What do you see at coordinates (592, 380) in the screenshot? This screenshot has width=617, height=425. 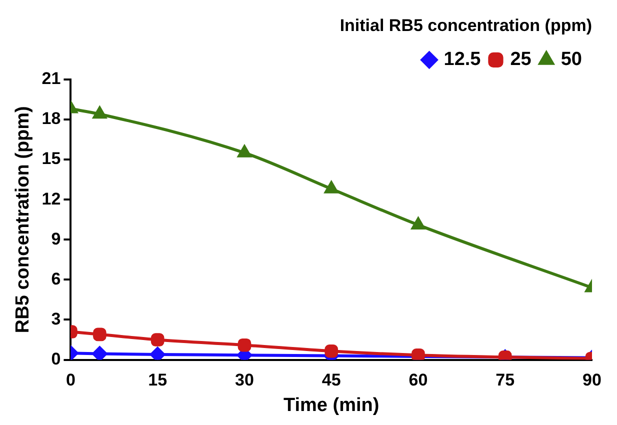 I see `x-tick-label: 90` at bounding box center [592, 380].